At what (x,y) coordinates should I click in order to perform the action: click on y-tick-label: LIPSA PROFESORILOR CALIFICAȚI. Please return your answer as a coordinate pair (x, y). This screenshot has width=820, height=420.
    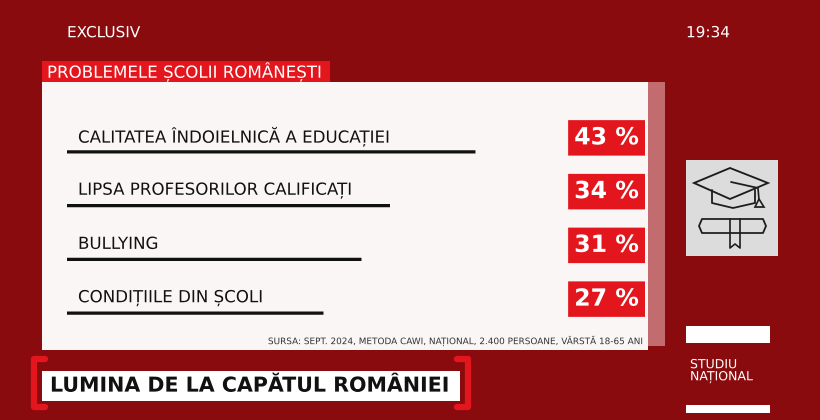
    Looking at the image, I should click on (215, 190).